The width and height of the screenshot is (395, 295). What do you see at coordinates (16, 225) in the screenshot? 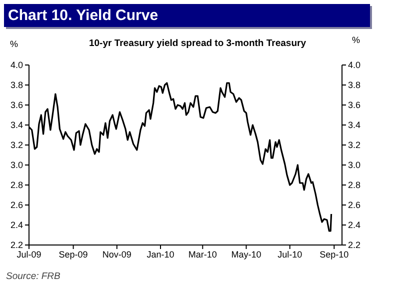
I see `y-tick-label: 2.4` at bounding box center [16, 225].